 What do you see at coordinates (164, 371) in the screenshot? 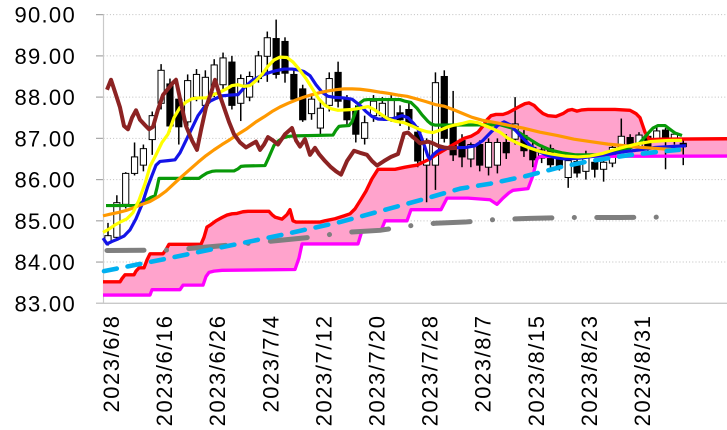
I see `svg-text: 2023/6/16` at bounding box center [164, 371].